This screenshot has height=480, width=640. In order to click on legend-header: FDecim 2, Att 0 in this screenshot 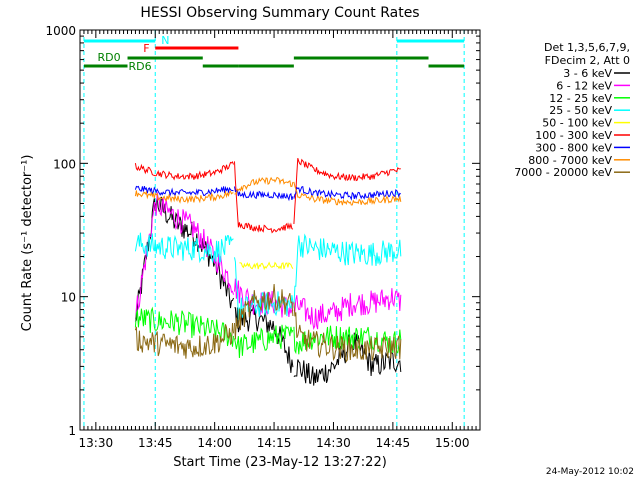, I will do `click(587, 60)`.